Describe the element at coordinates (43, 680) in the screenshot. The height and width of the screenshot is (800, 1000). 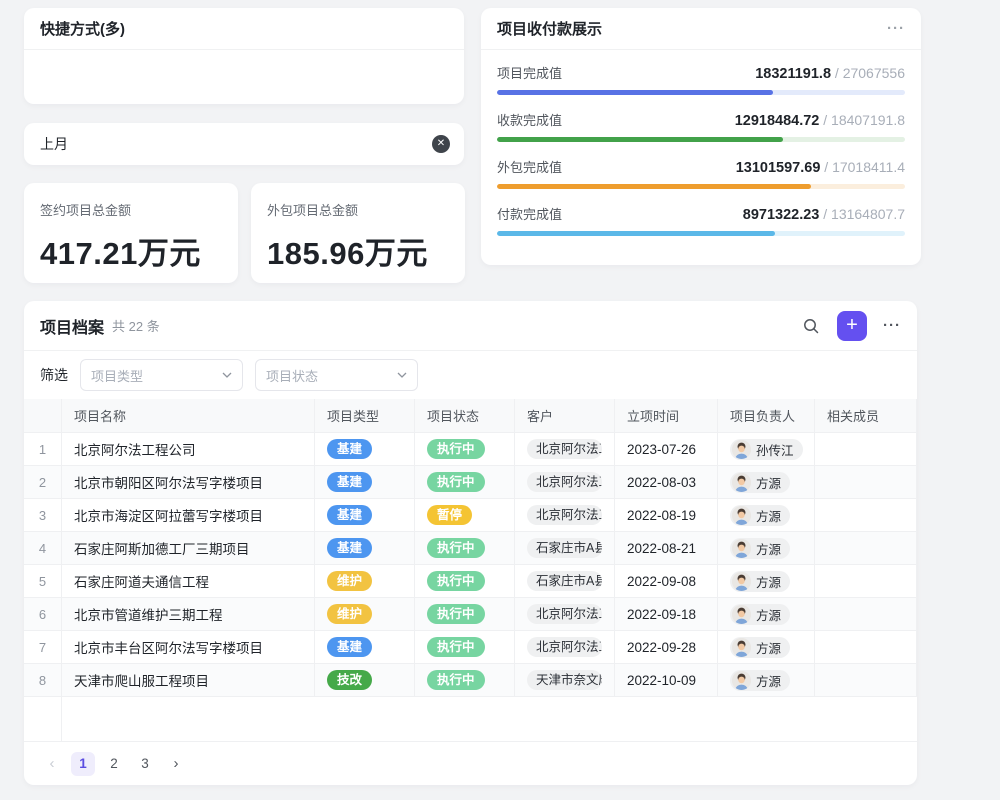
I see `row-number: 8` at that location.